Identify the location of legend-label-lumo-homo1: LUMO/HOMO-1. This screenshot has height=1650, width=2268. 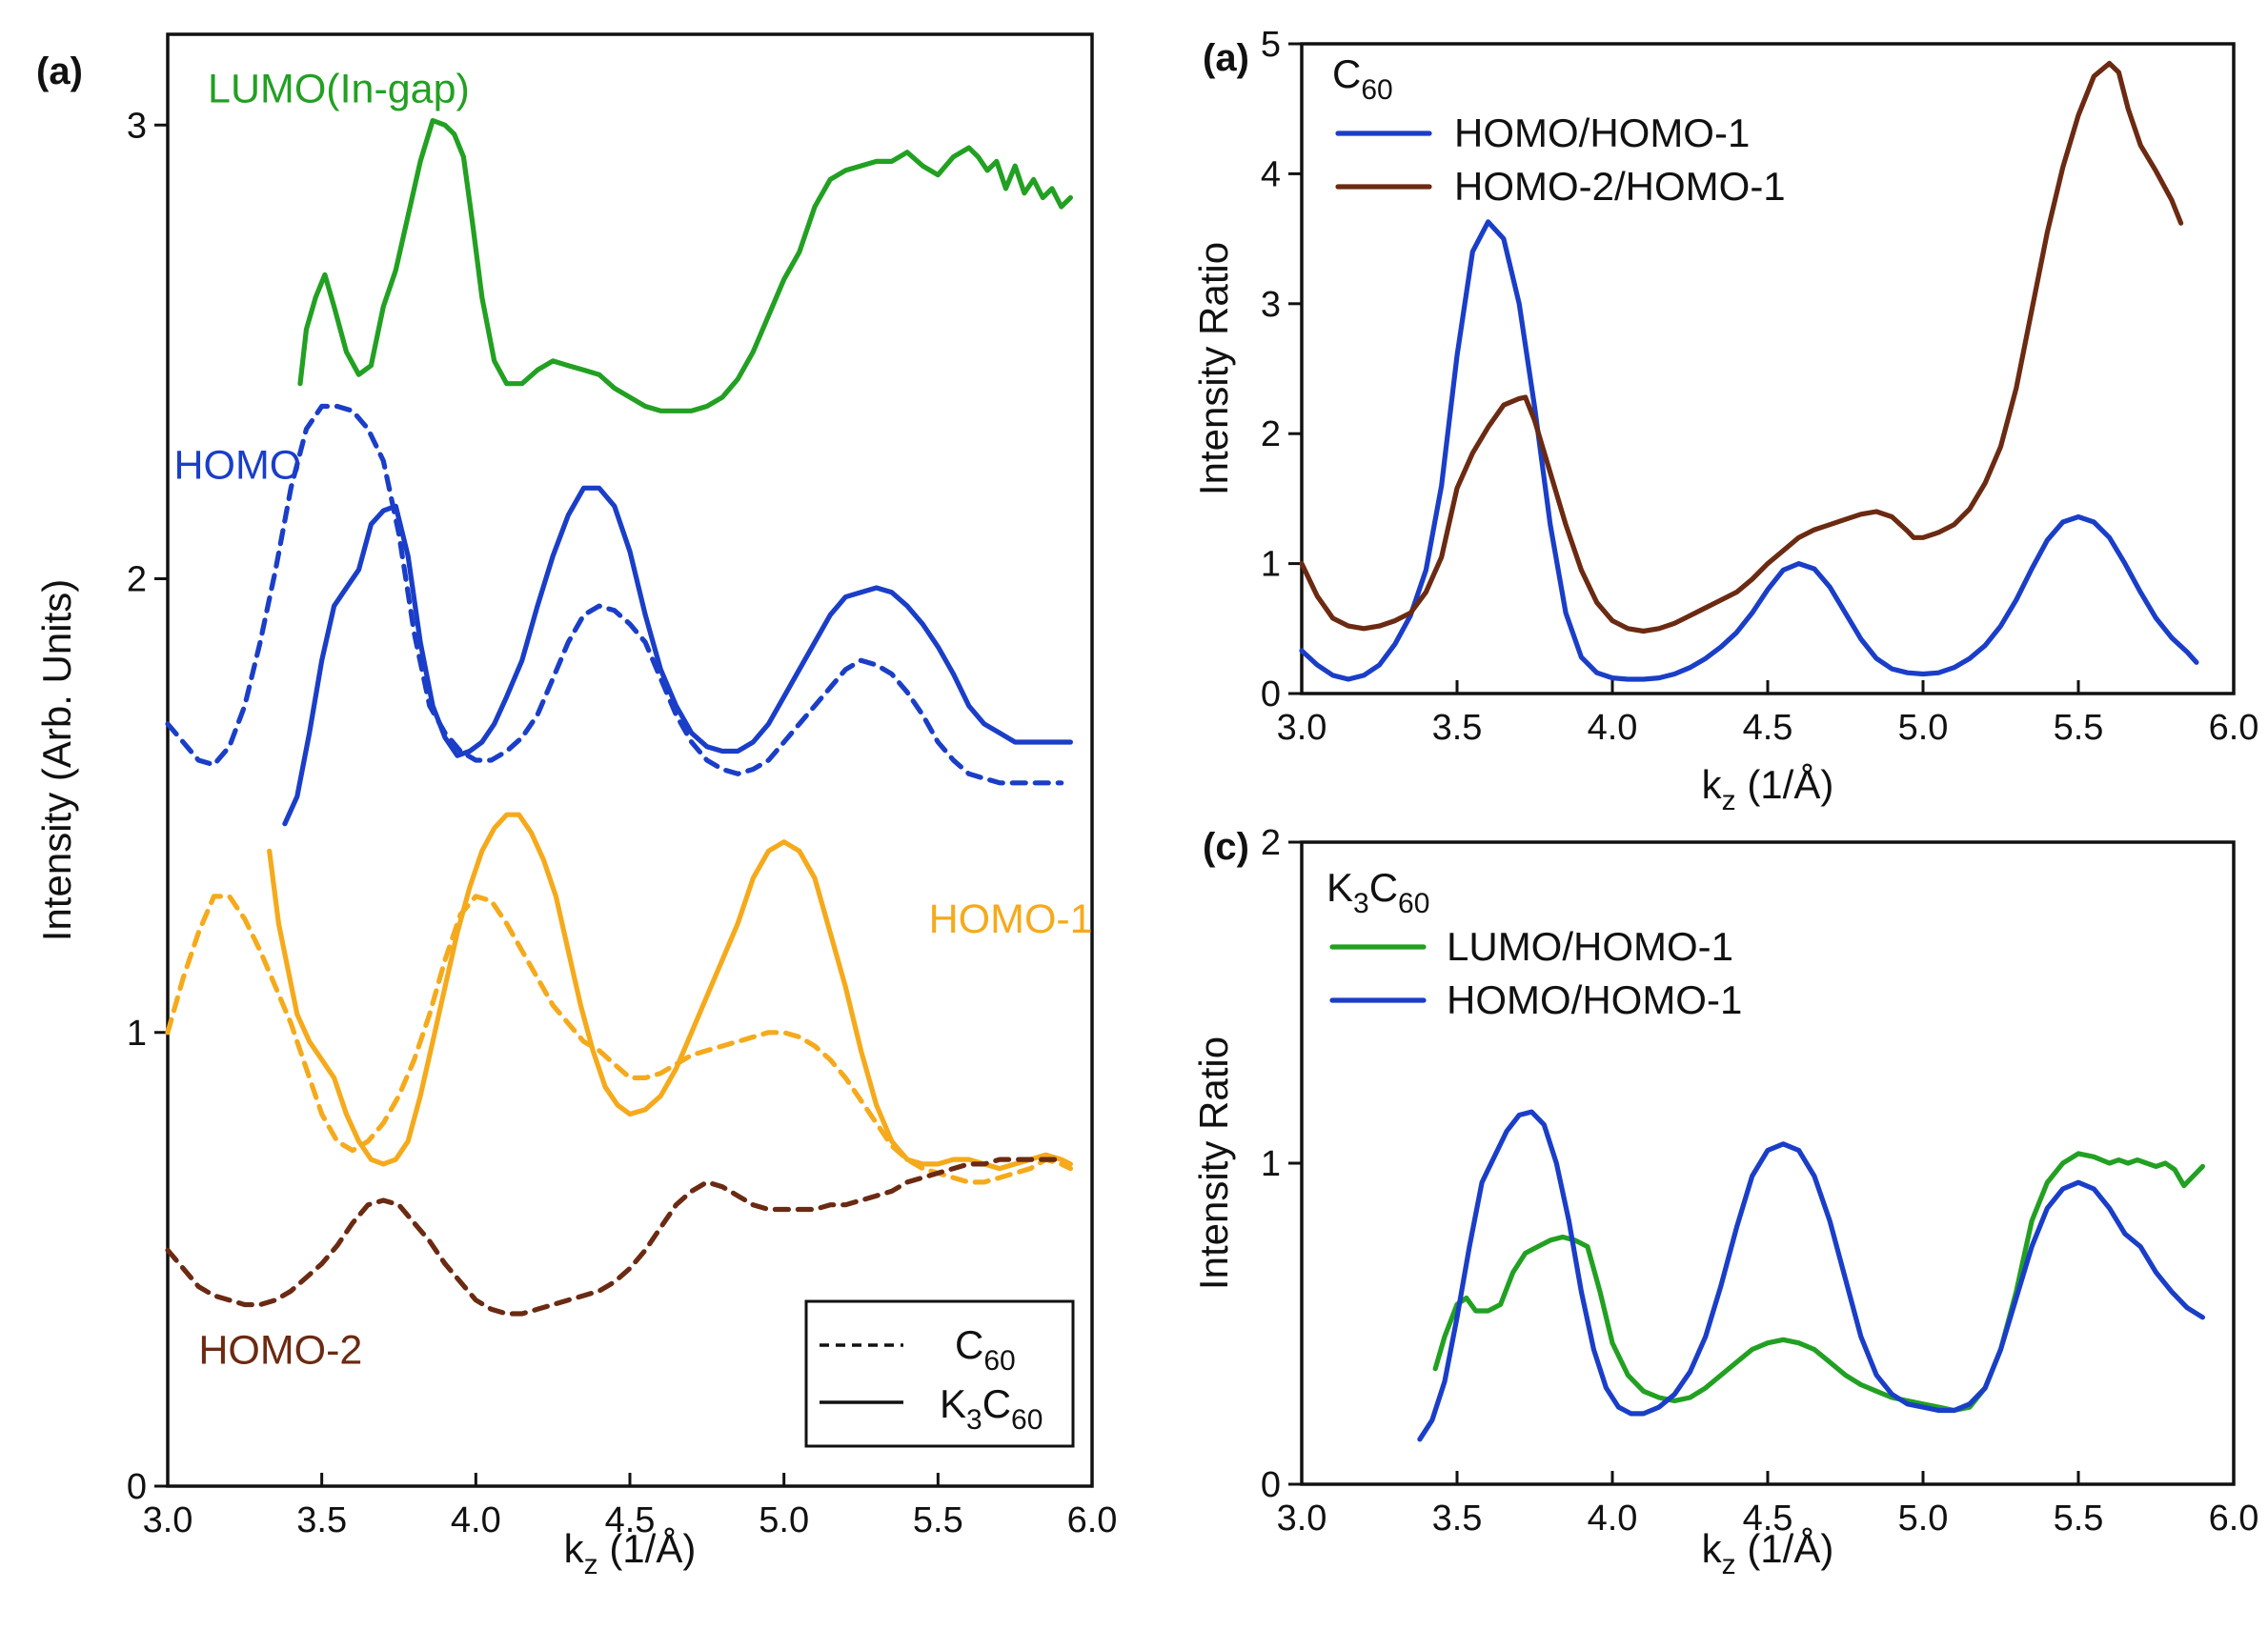
(1590, 946).